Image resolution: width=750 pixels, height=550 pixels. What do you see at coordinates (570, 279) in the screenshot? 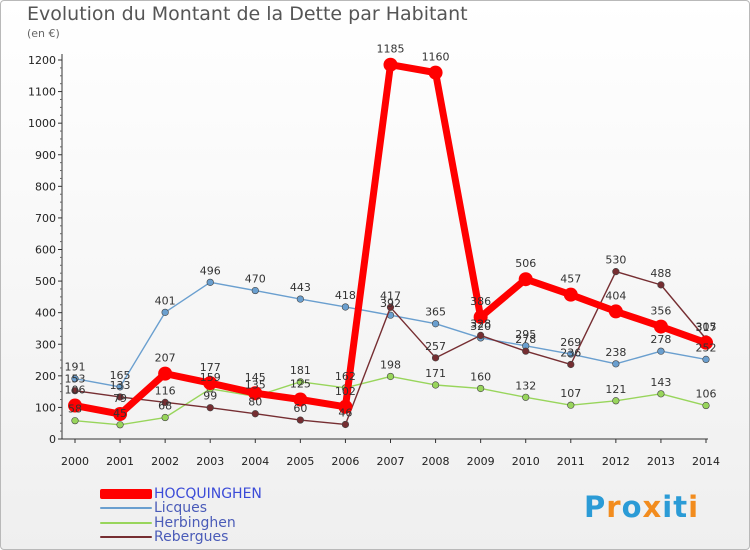
I see `data-label: 457` at bounding box center [570, 279].